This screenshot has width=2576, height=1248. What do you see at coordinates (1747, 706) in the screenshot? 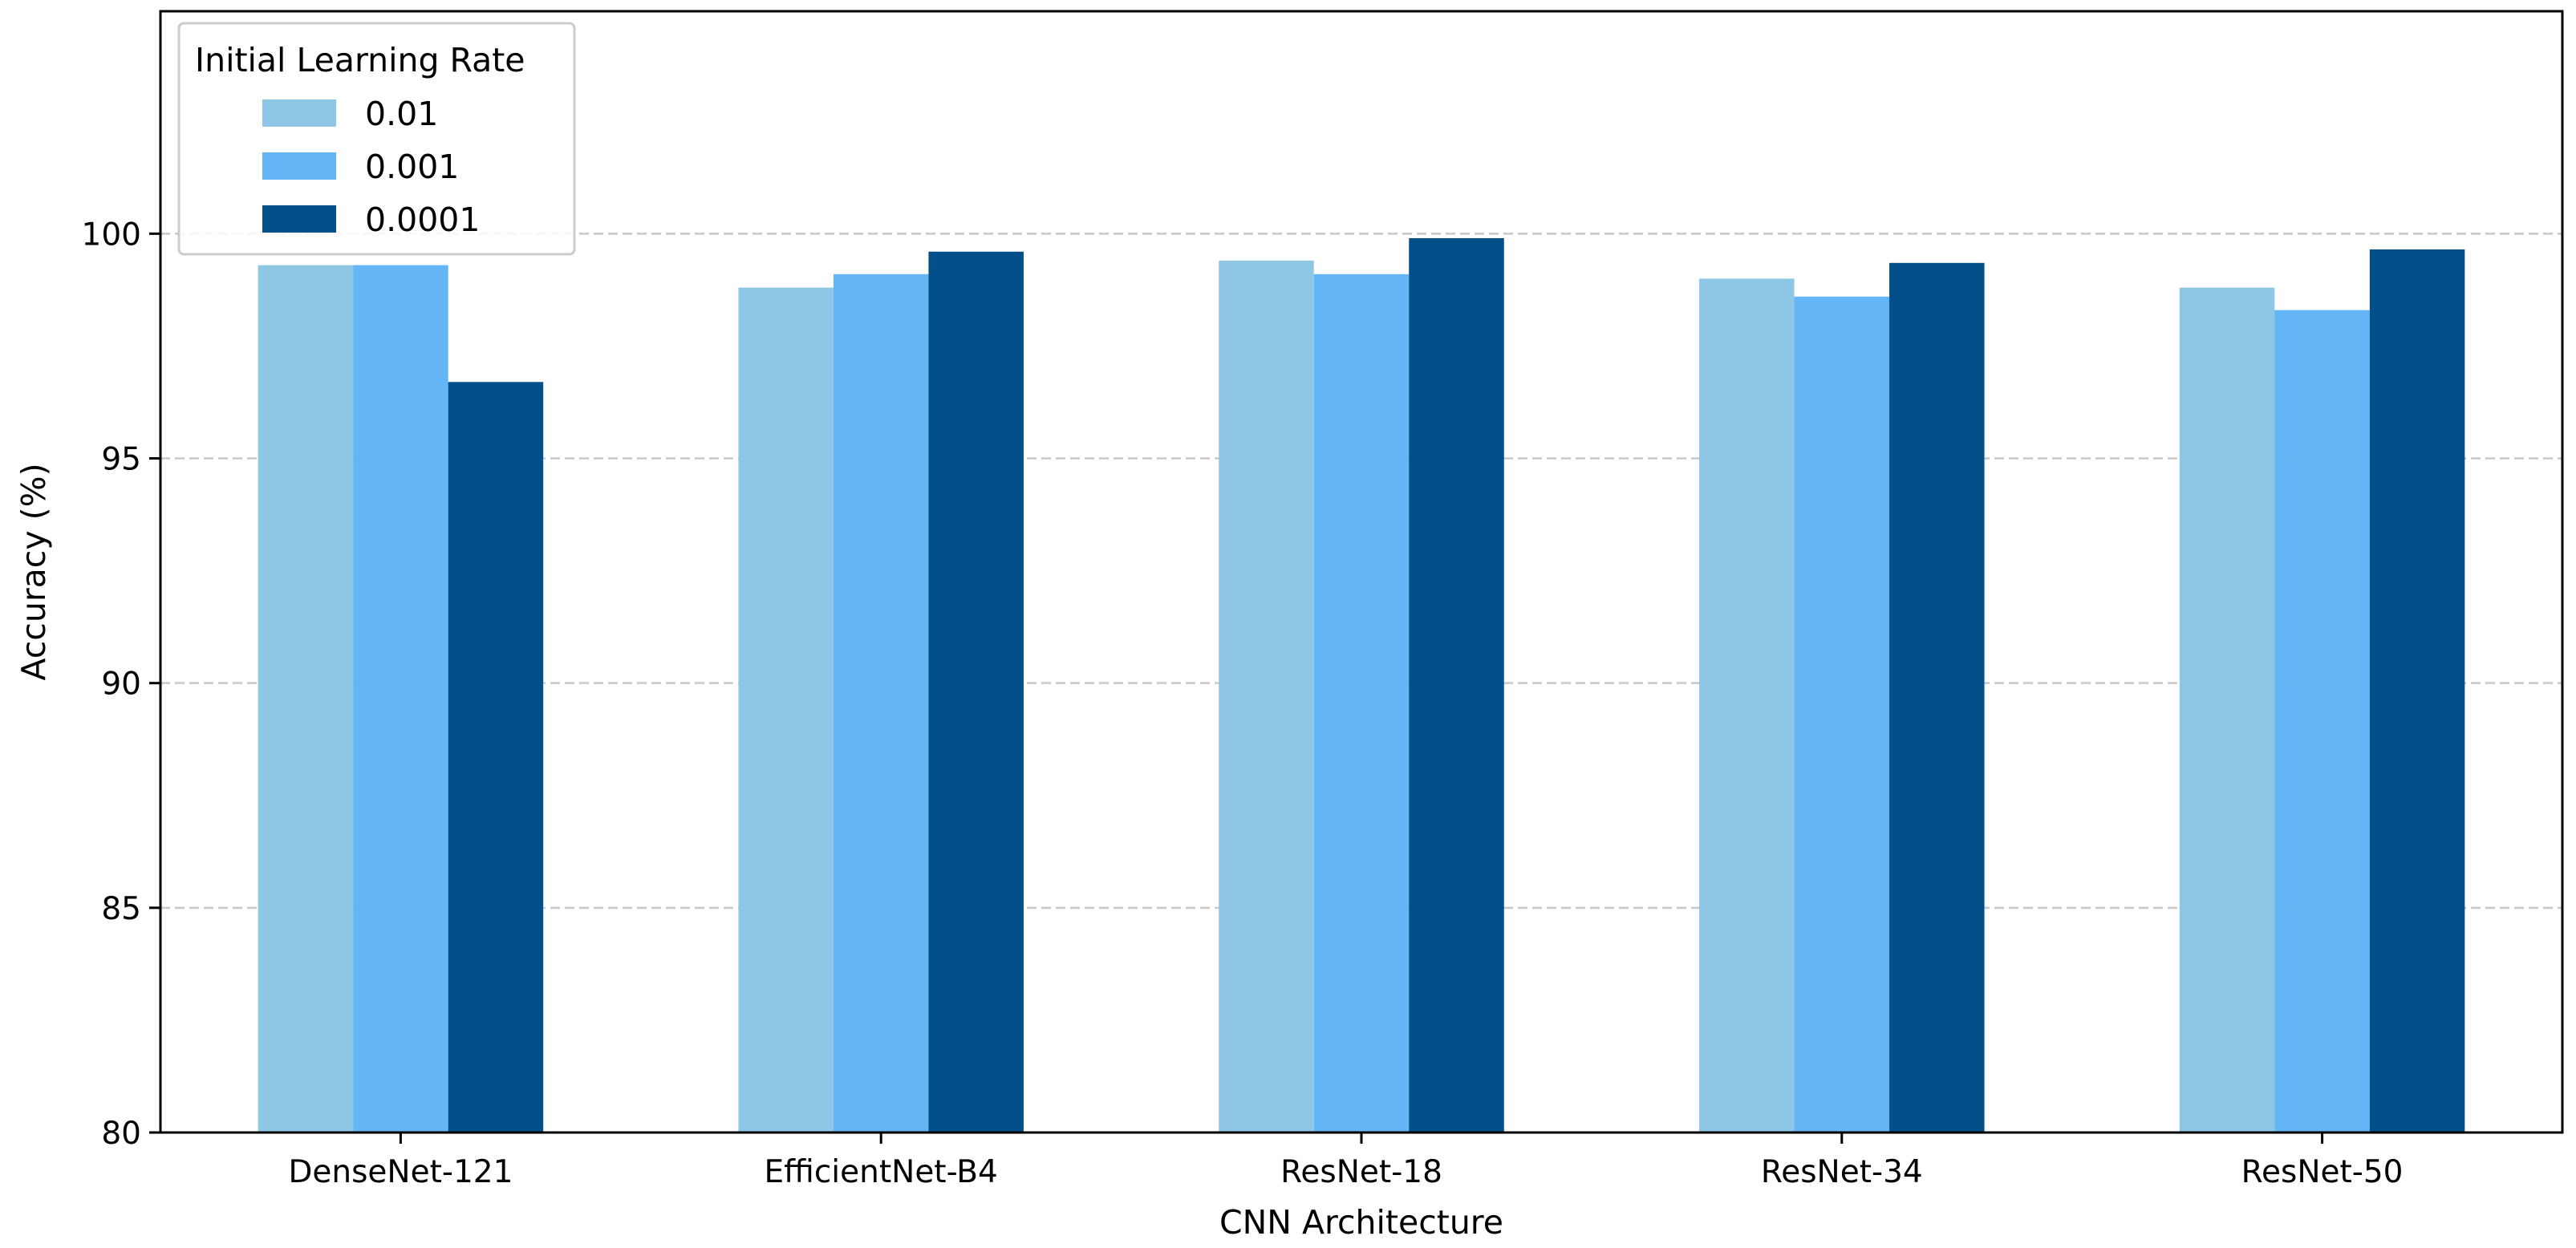
I see `bar-resnet-34-0.01` at bounding box center [1747, 706].